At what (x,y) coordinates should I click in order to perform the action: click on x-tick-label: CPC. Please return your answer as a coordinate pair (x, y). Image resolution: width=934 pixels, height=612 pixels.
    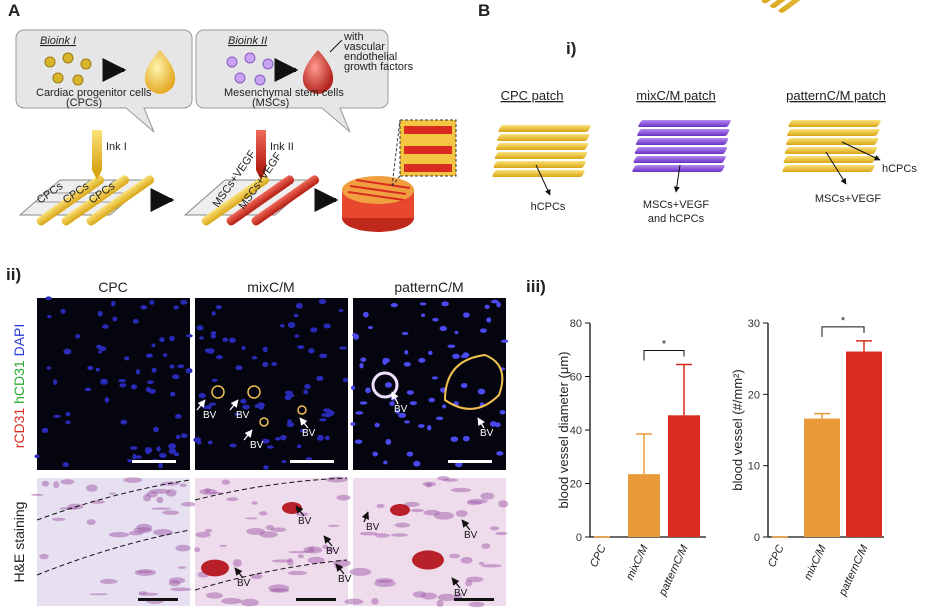
    Looking at the image, I should click on (776, 556).